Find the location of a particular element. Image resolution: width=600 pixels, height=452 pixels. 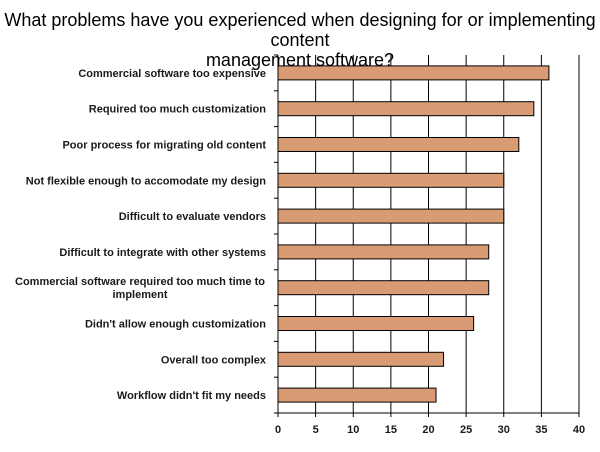

chart-title-line-2: management software? is located at coordinates (300, 60).